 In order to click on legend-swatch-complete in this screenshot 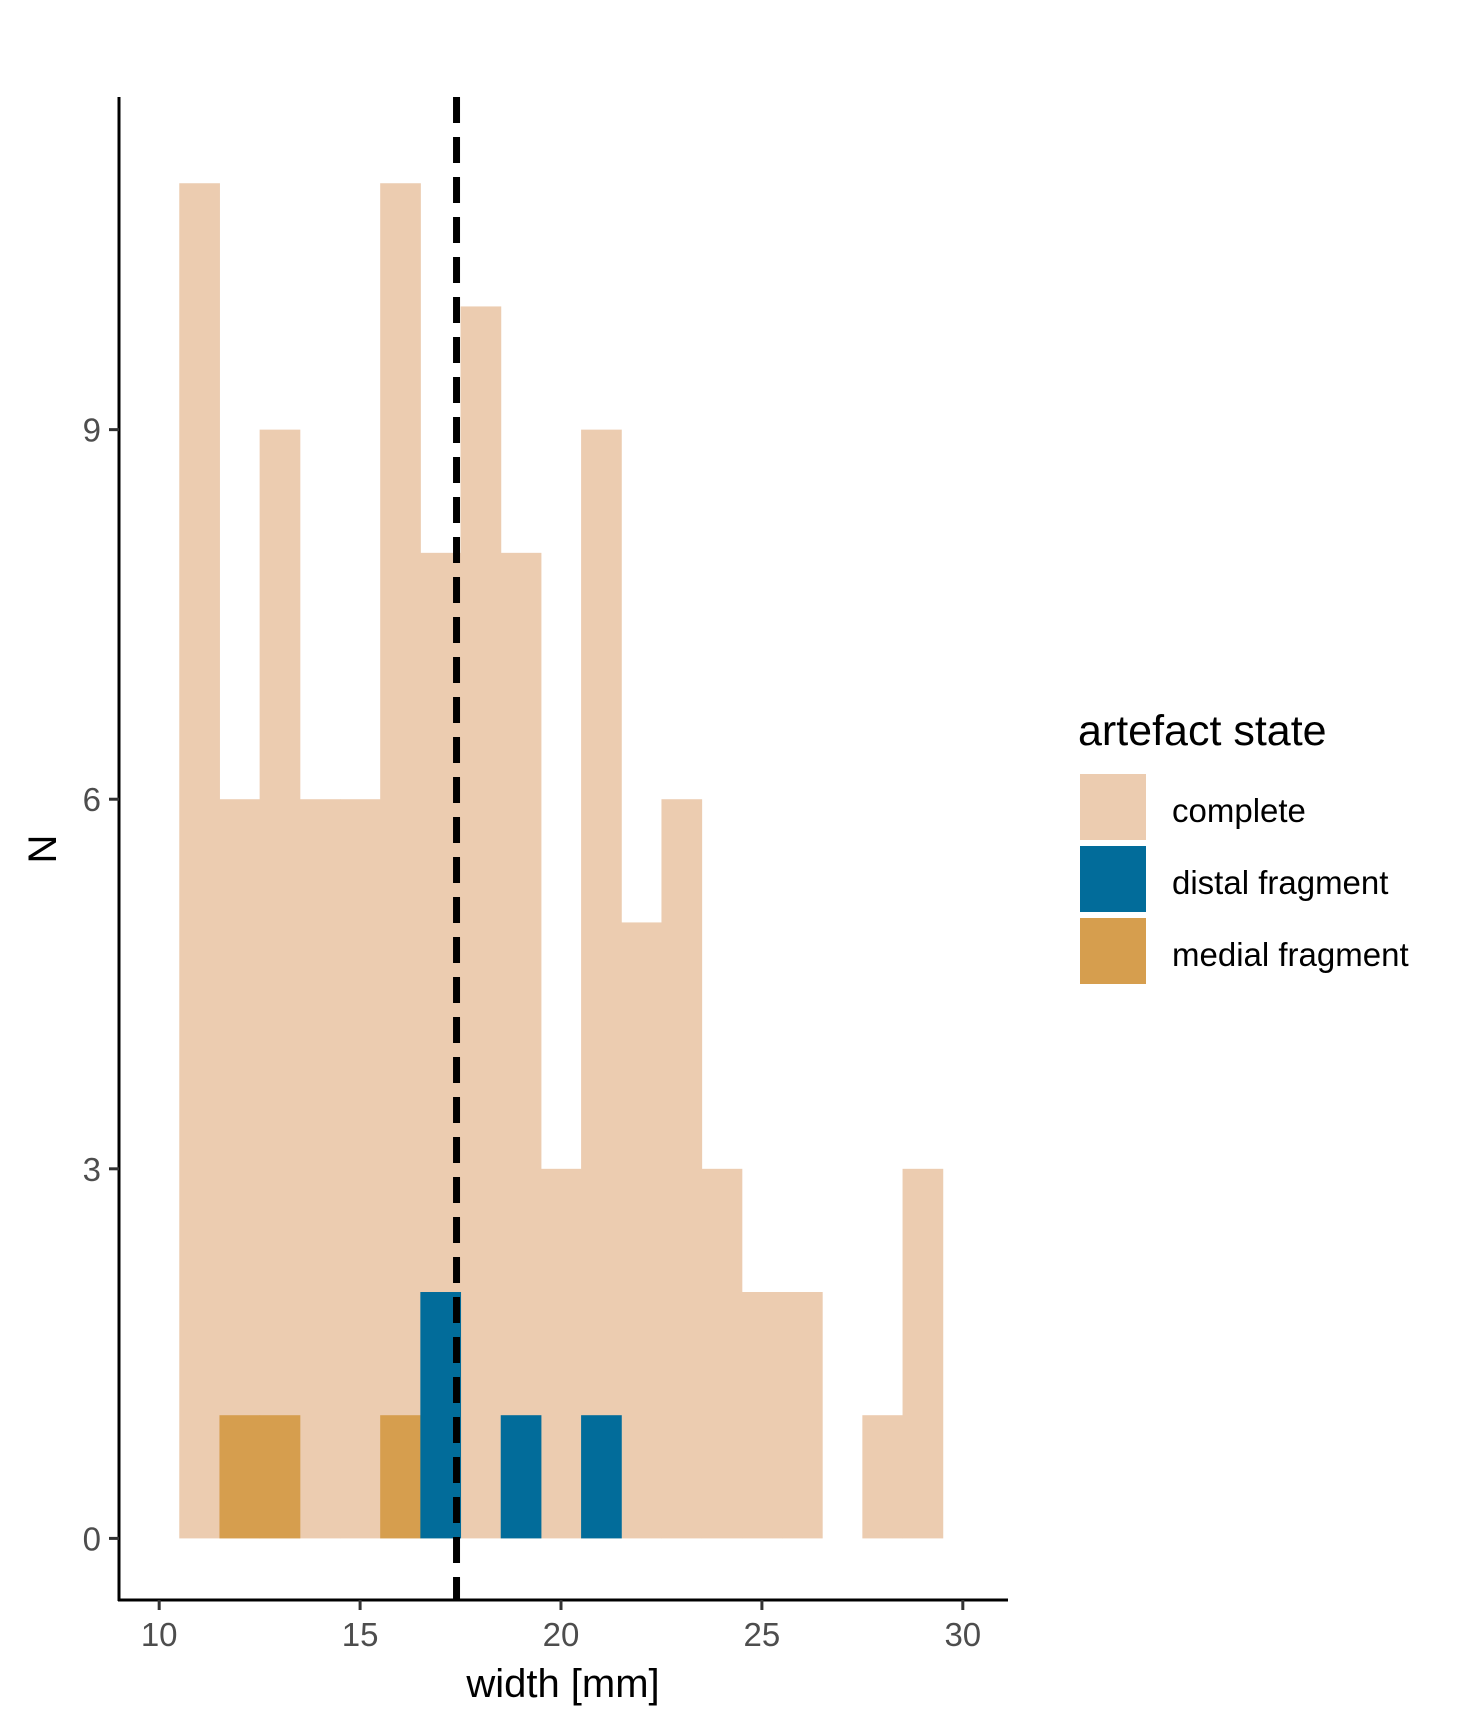, I will do `click(1113, 807)`.